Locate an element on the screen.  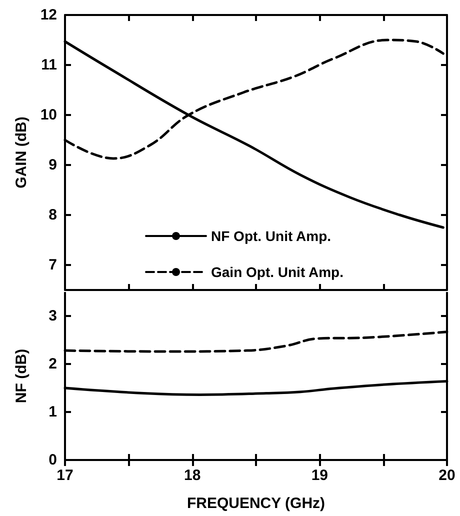
y-tick-label: 11 is located at coordinates (49, 65).